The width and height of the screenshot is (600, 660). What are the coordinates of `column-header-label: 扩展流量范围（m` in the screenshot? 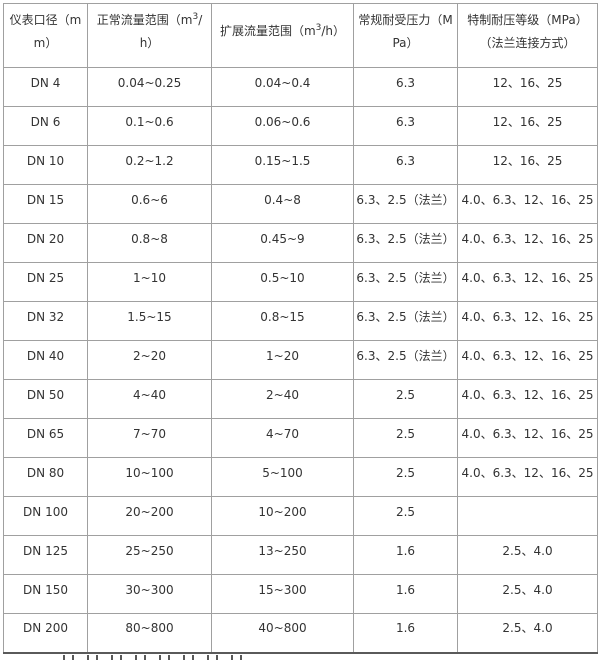 It's located at (267, 31).